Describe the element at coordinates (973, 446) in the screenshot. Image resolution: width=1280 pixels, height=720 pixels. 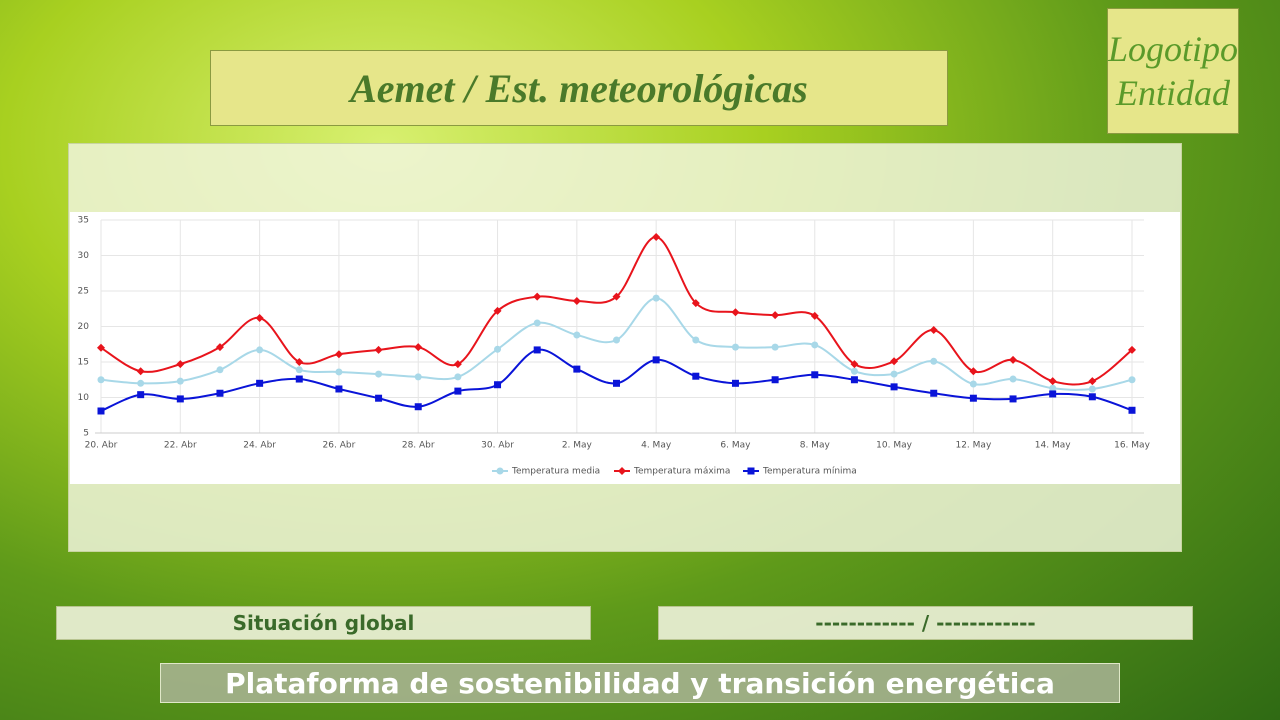
I see `x-tick-label: 12. May` at that location.